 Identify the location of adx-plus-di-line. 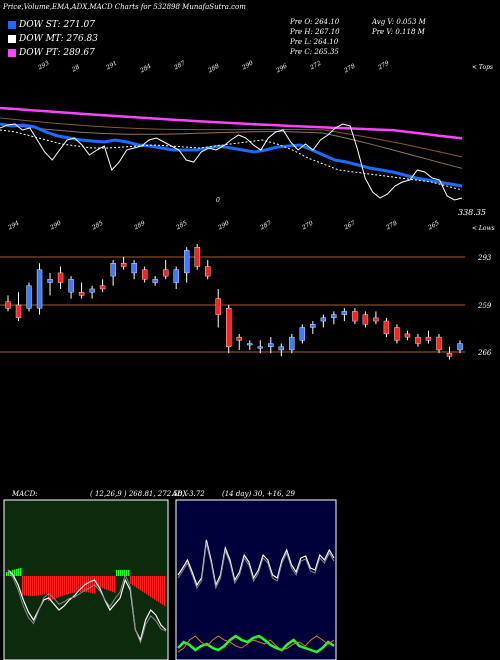
(256, 644).